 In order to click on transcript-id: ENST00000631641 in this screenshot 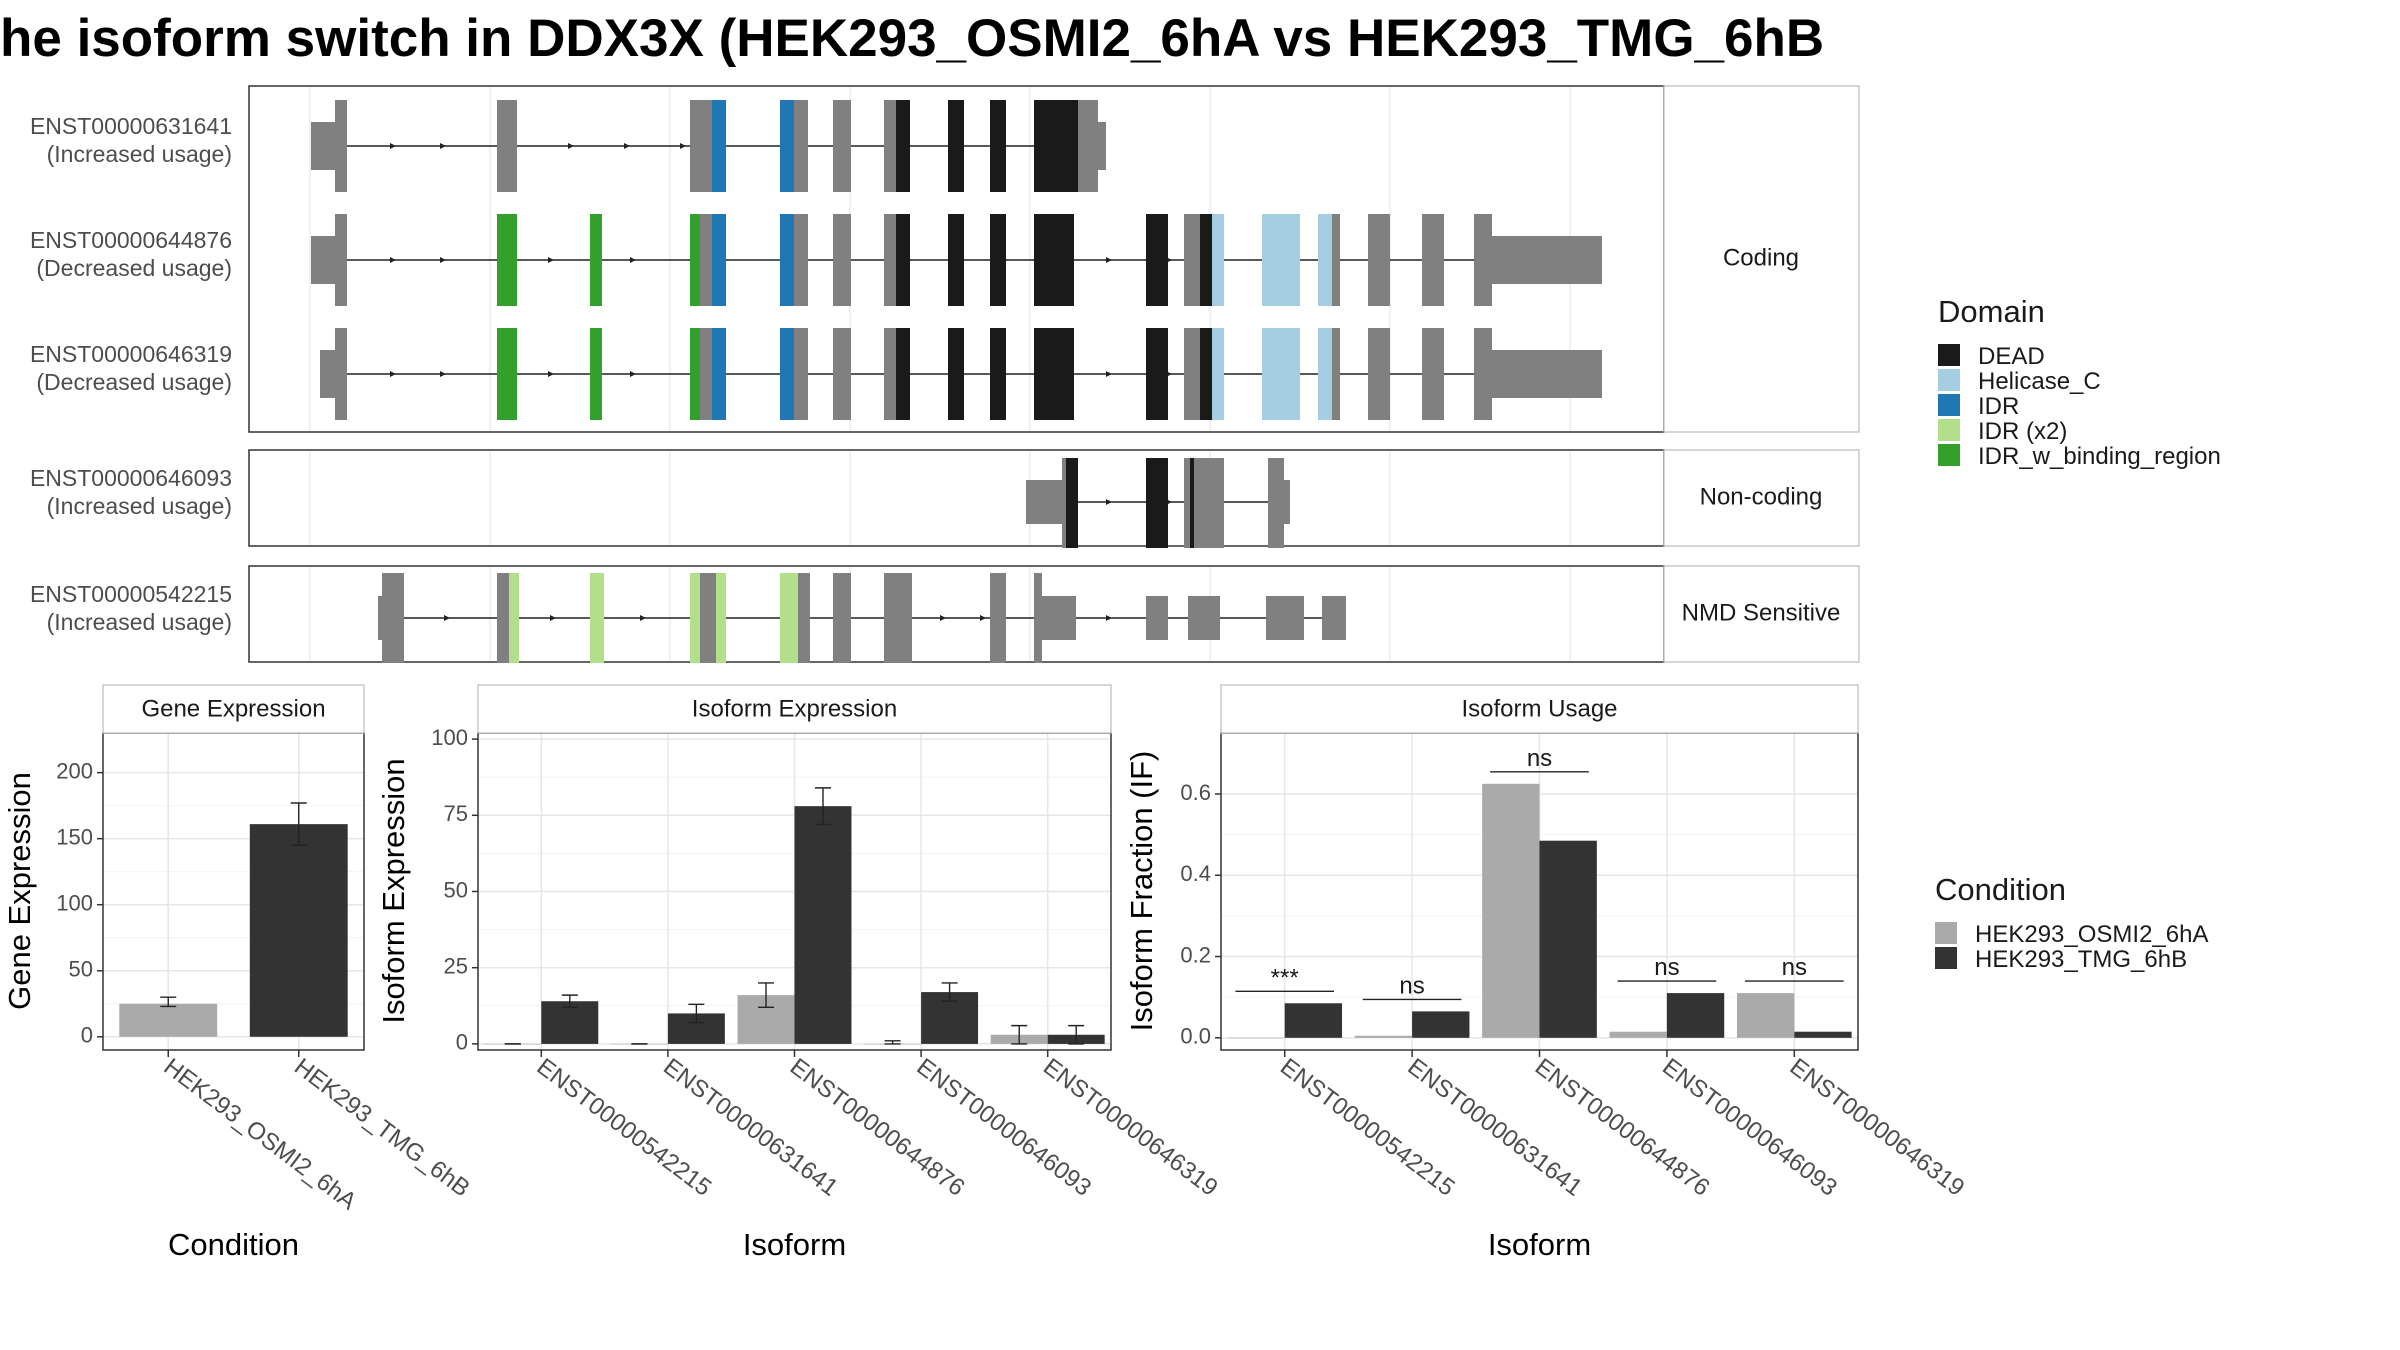, I will do `click(131, 126)`.